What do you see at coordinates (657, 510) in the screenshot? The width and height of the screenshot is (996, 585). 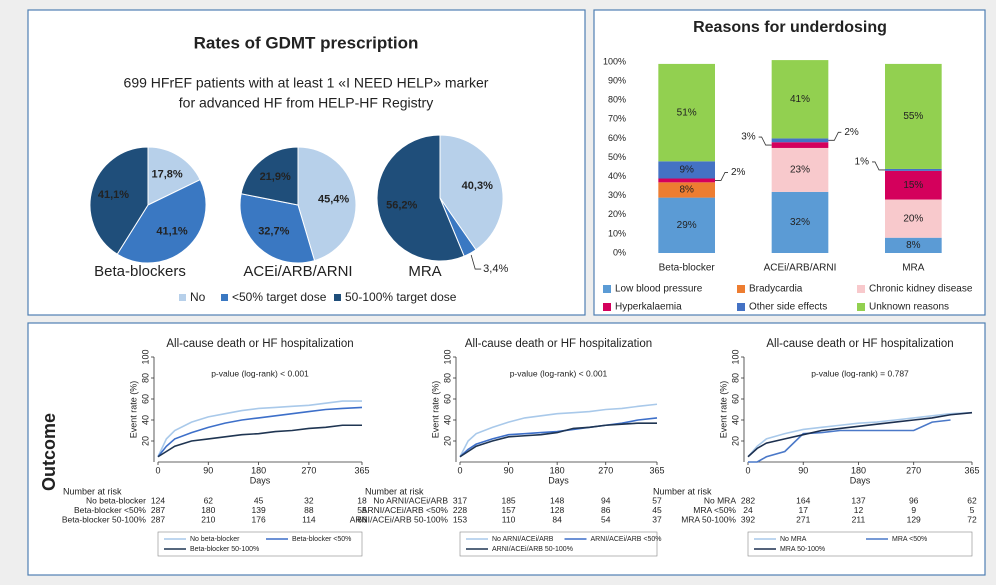 I see `risk-count: 45` at bounding box center [657, 510].